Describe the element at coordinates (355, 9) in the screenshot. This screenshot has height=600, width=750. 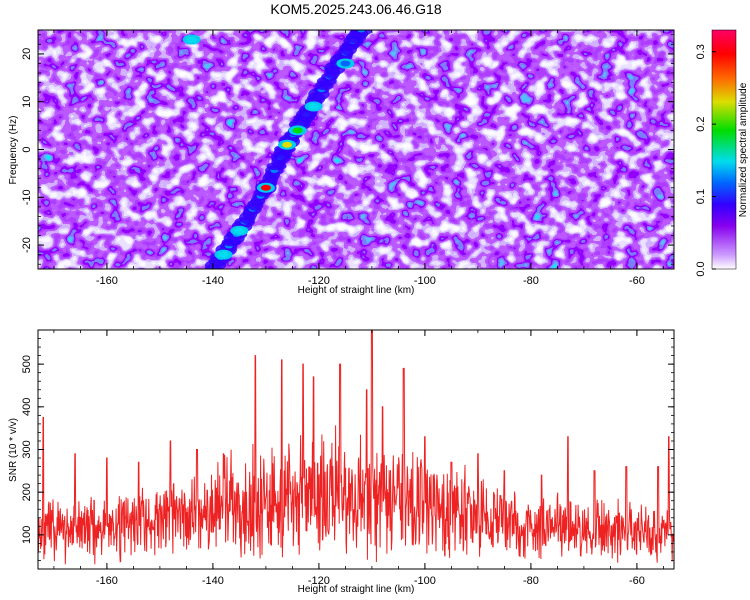
I see `figure-title: KOM5.2025.243.06.46.G18` at that location.